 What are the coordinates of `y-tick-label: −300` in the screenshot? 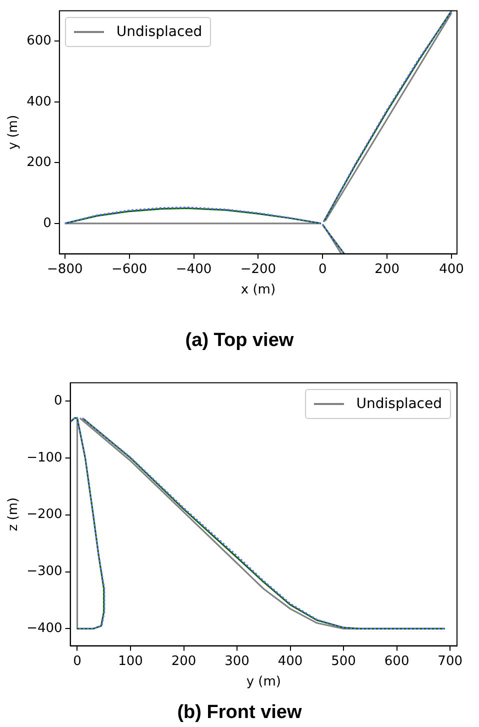 It's located at (44, 572).